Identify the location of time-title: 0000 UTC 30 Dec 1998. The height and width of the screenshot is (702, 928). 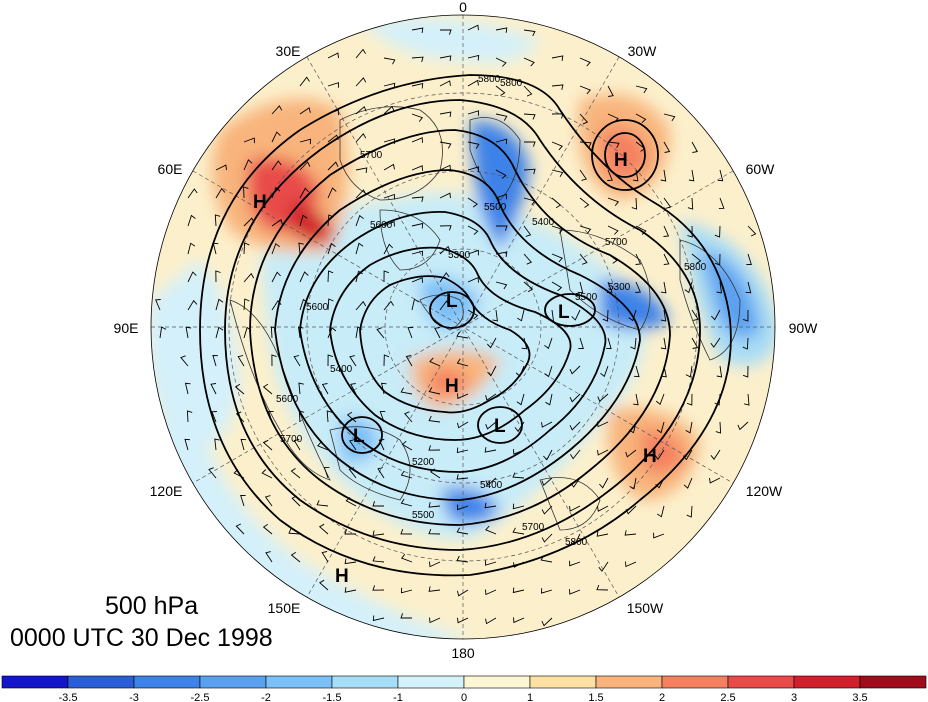
(141, 638).